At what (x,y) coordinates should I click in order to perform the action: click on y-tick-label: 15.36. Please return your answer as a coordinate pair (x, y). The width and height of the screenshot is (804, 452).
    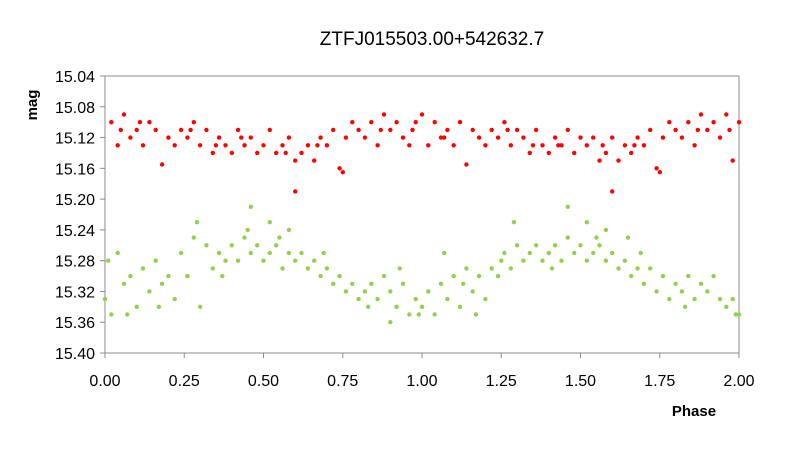
    Looking at the image, I should click on (75, 323).